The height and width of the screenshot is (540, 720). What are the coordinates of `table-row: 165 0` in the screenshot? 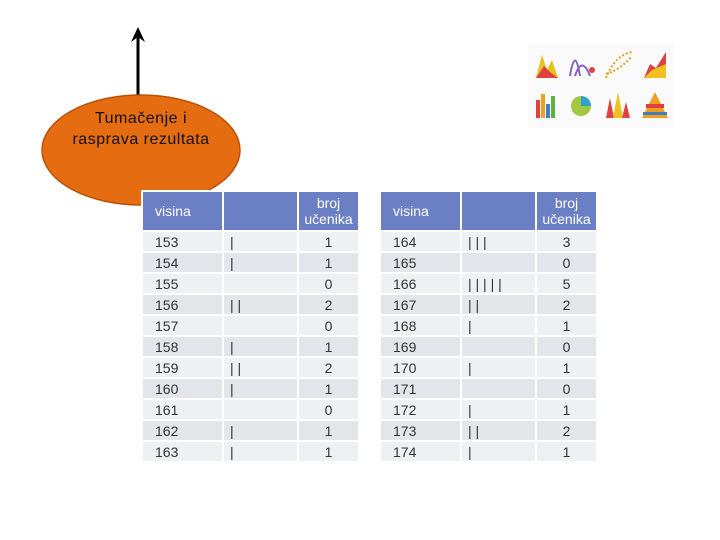 It's located at (488, 262).